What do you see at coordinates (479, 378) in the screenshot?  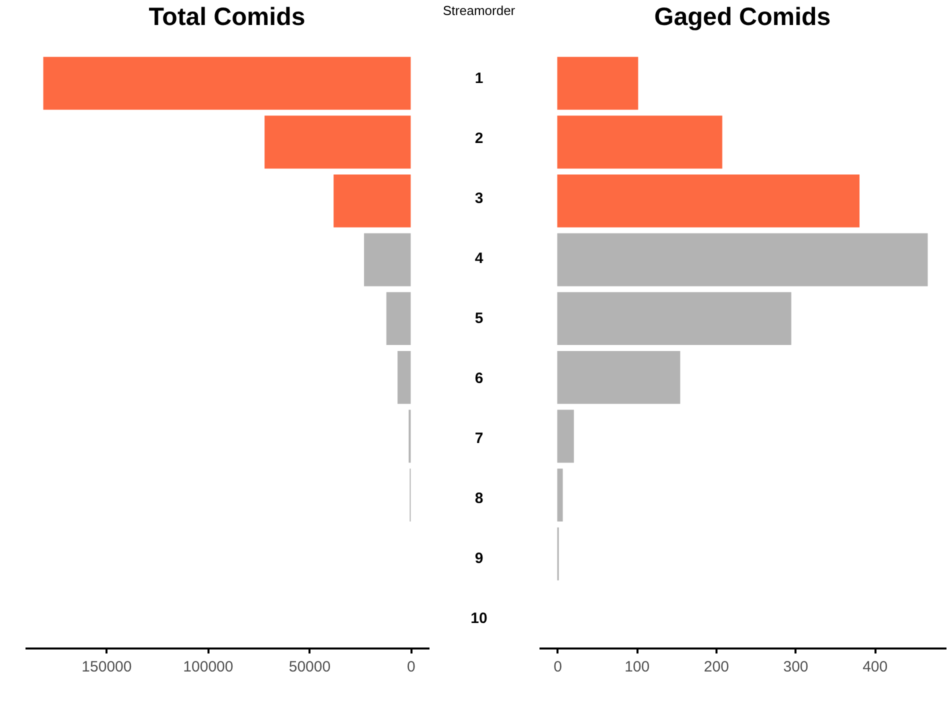 I see `y-tick-label: 6` at bounding box center [479, 378].